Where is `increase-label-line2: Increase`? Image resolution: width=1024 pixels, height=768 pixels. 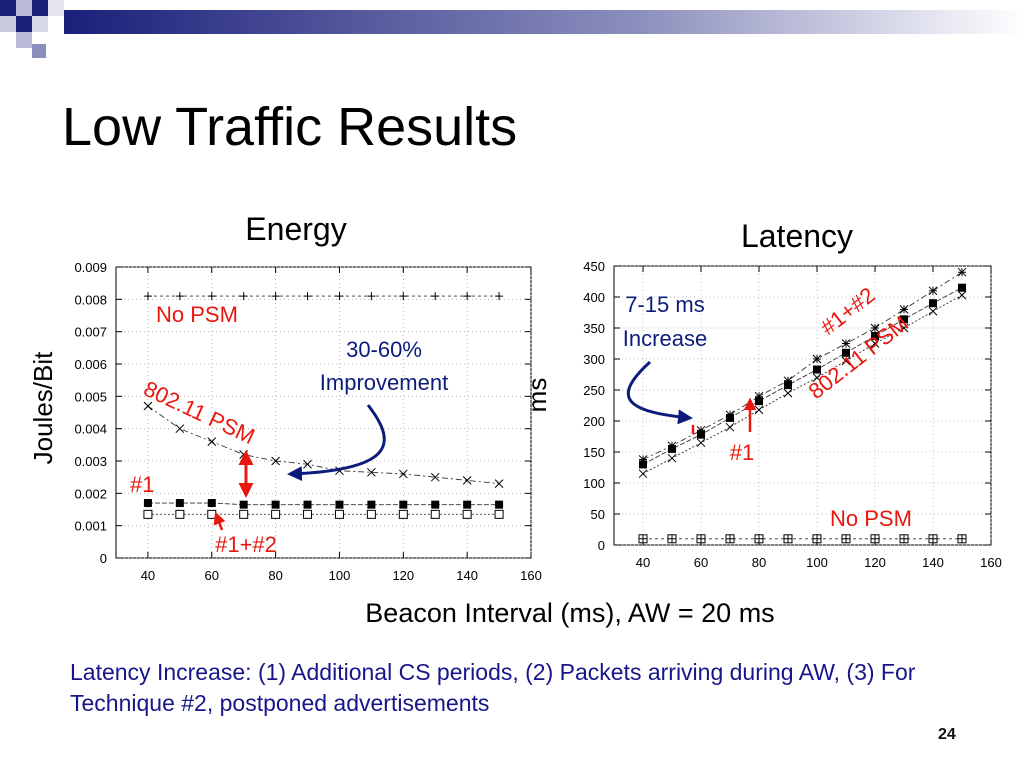
increase-label-line2: Increase is located at coordinates (665, 338).